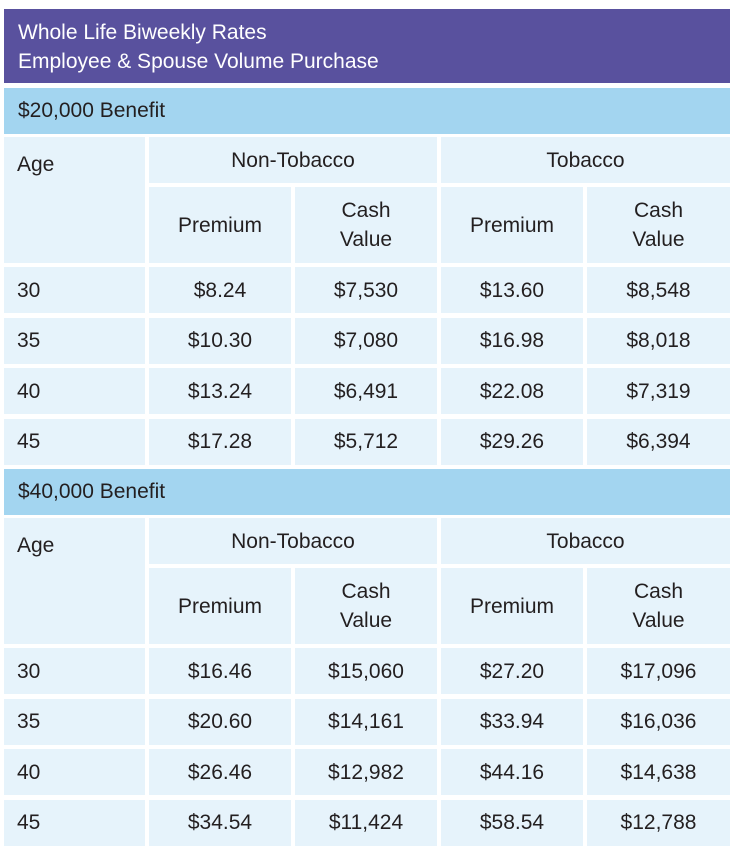 The height and width of the screenshot is (852, 739). What do you see at coordinates (658, 721) in the screenshot?
I see `rate-cell: $16,036` at bounding box center [658, 721].